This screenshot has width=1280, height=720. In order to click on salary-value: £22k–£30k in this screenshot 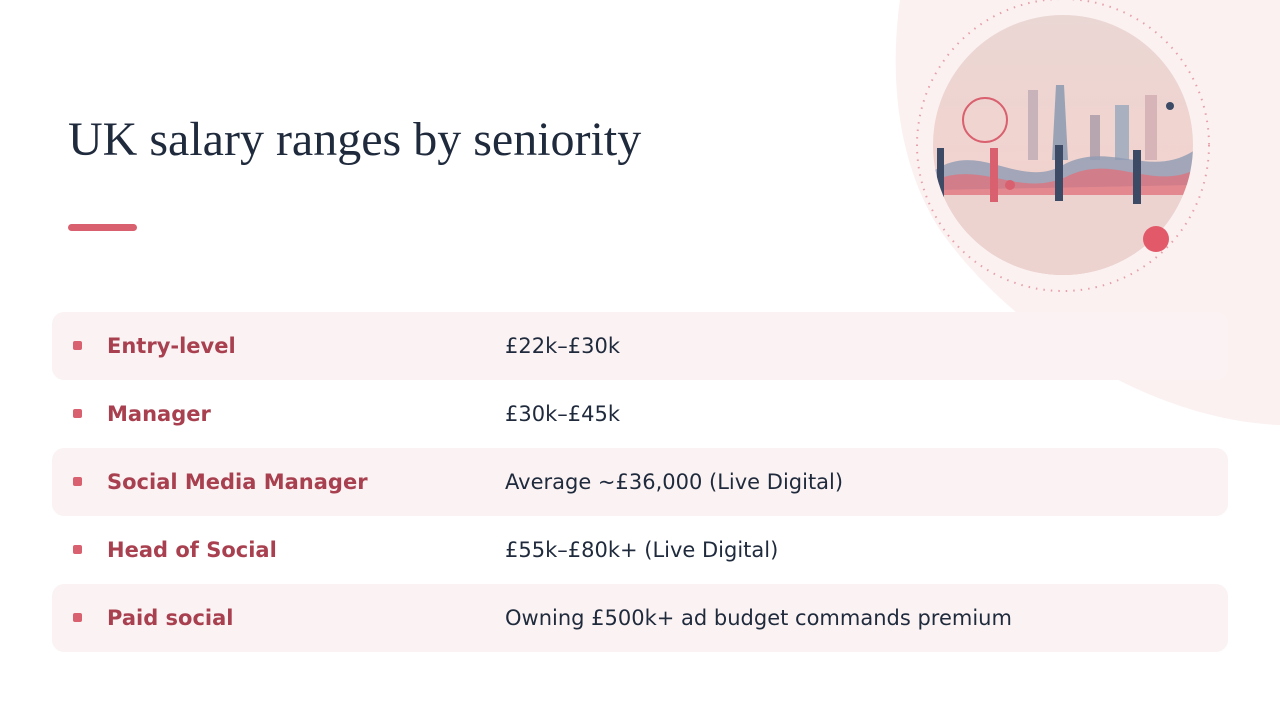, I will do `click(562, 346)`.